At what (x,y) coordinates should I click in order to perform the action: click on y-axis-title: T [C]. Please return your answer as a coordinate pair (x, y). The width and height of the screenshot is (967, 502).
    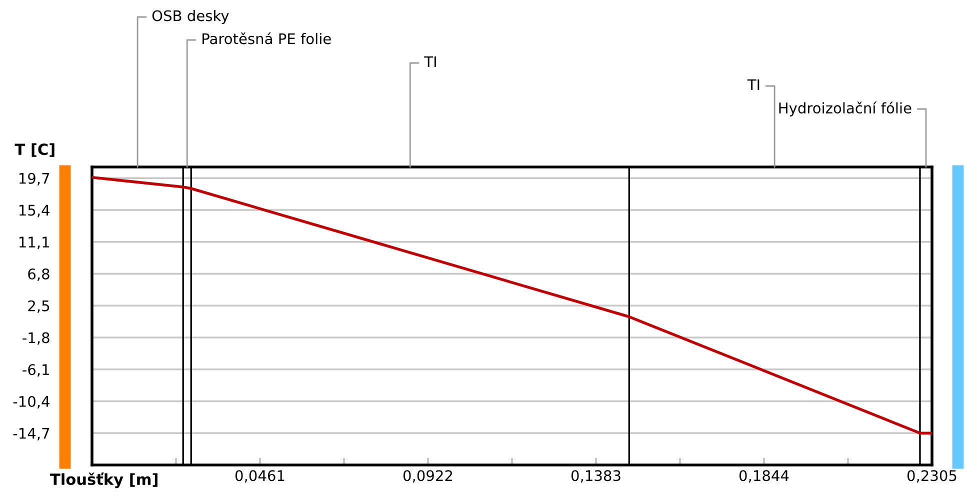
    Looking at the image, I should click on (34, 150).